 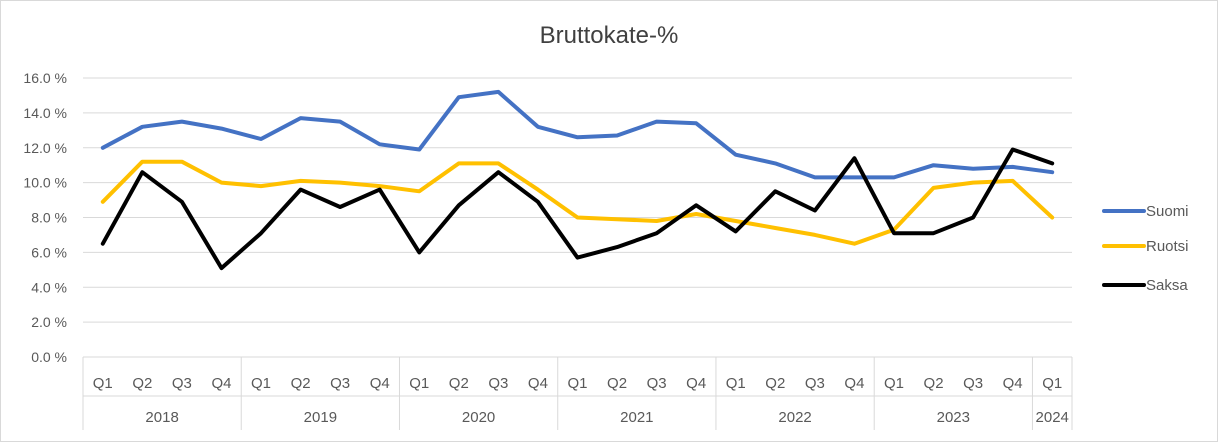 What do you see at coordinates (320, 417) in the screenshot?
I see `group-label: 2019` at bounding box center [320, 417].